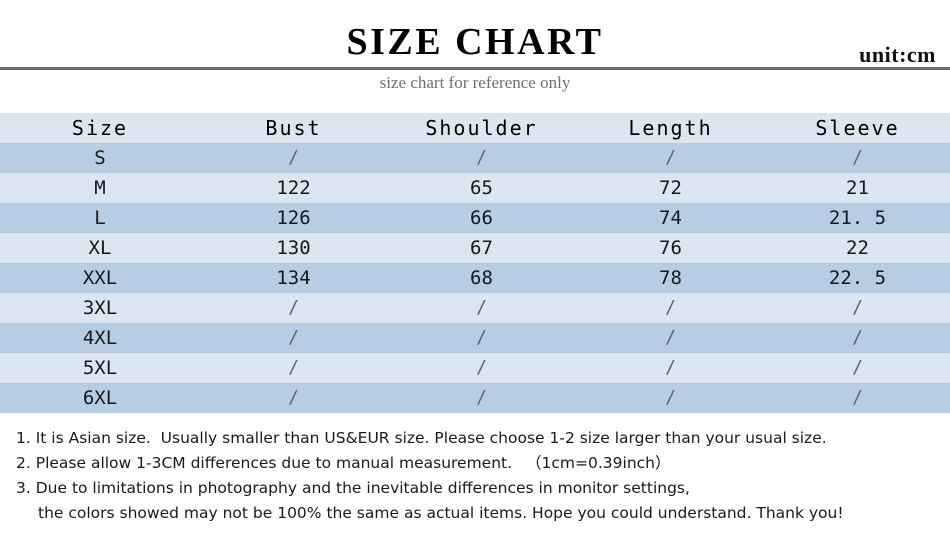 Image resolution: width=950 pixels, height=533 pixels. Describe the element at coordinates (293, 128) in the screenshot. I see `column-header-bust: Bust` at that location.